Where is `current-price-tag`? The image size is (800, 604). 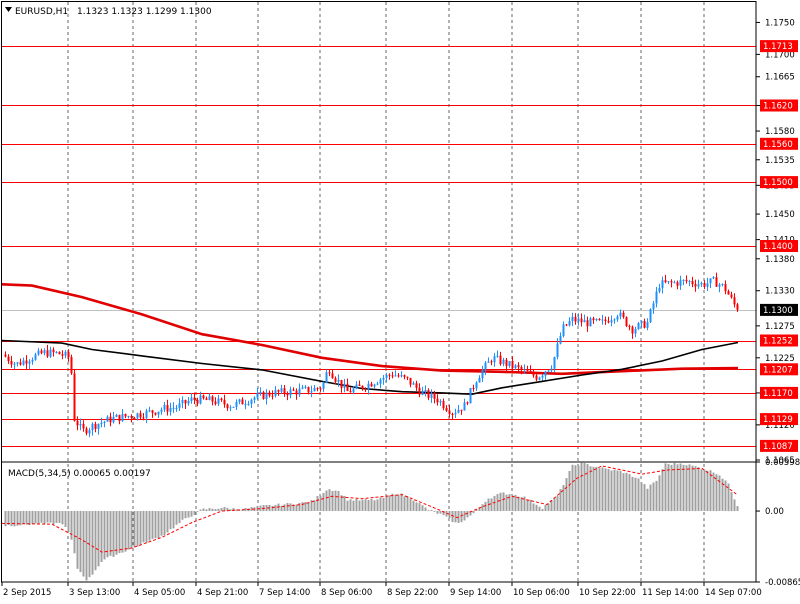 current-price-tag is located at coordinates (779, 309).